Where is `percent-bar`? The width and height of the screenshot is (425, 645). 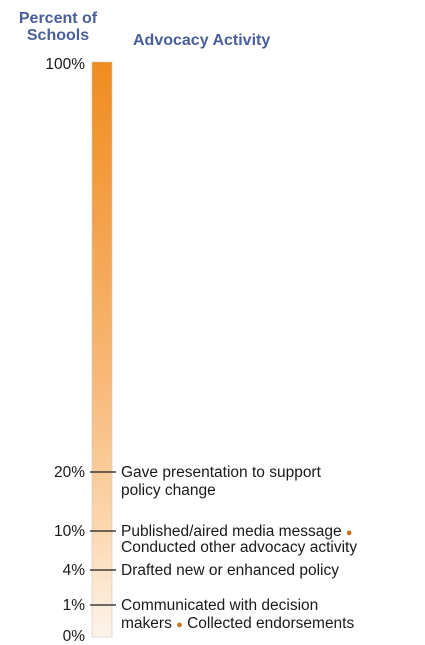 percent-bar is located at coordinates (102, 349).